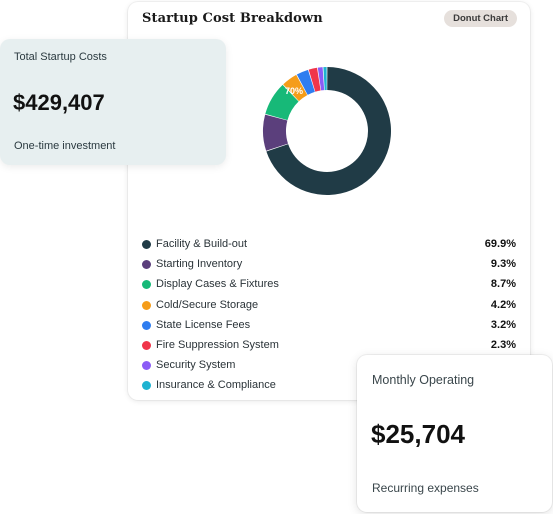 This screenshot has width=553, height=514. What do you see at coordinates (203, 324) in the screenshot?
I see `legend-label: State License Fees` at bounding box center [203, 324].